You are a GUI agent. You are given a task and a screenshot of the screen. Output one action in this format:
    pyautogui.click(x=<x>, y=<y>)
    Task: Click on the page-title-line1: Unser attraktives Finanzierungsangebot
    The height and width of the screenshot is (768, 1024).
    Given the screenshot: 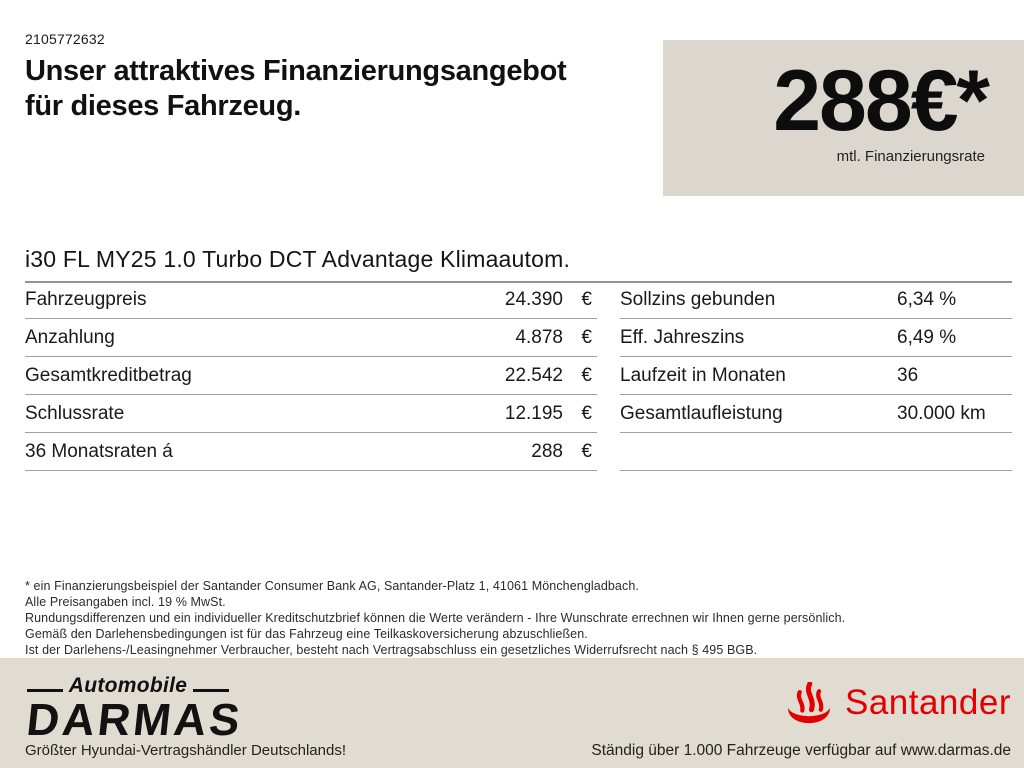 What is the action you would take?
    pyautogui.click(x=296, y=71)
    